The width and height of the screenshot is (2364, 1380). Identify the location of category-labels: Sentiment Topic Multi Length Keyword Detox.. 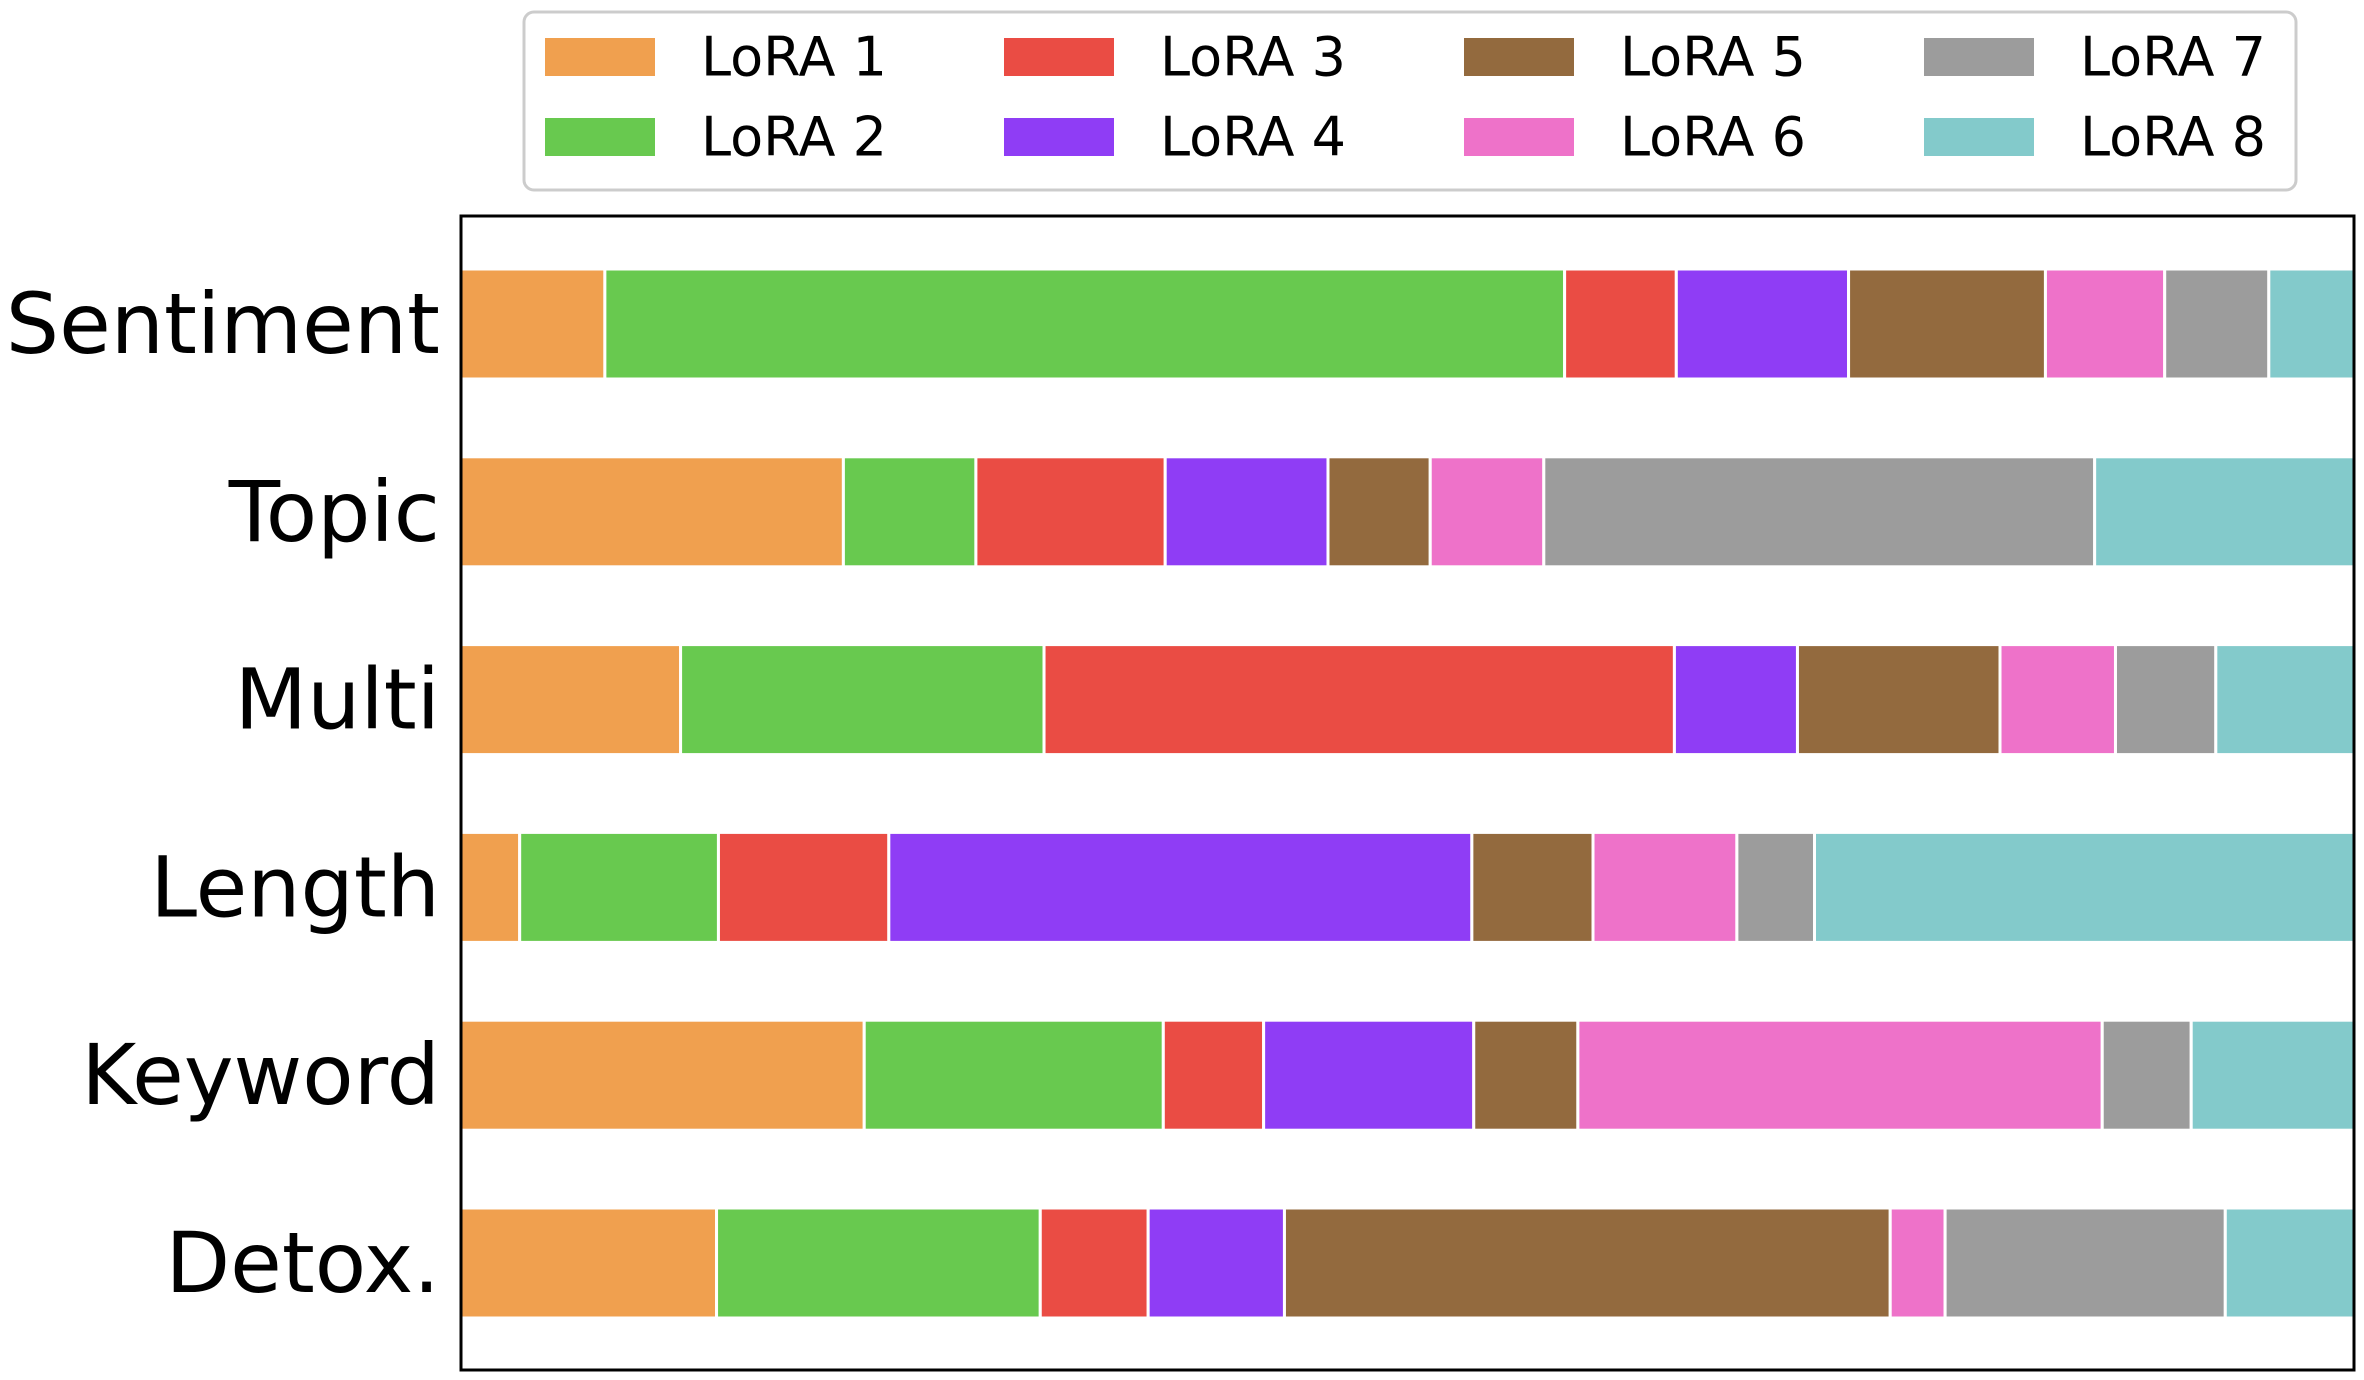
(223, 793).